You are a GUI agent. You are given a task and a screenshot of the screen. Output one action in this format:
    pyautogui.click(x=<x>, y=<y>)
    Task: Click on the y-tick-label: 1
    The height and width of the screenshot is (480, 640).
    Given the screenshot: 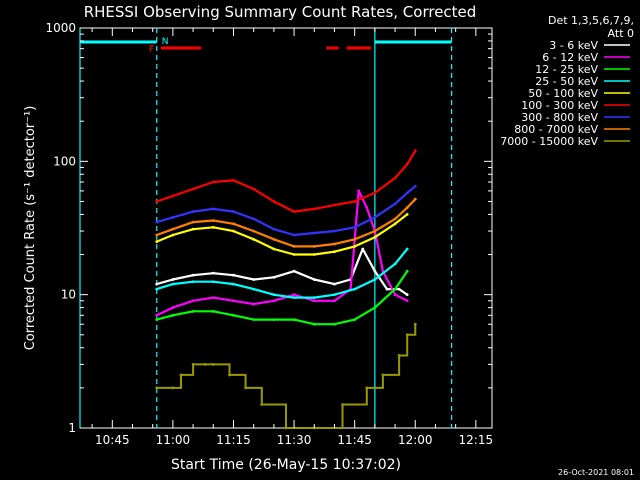 What is the action you would take?
    pyautogui.click(x=72, y=428)
    